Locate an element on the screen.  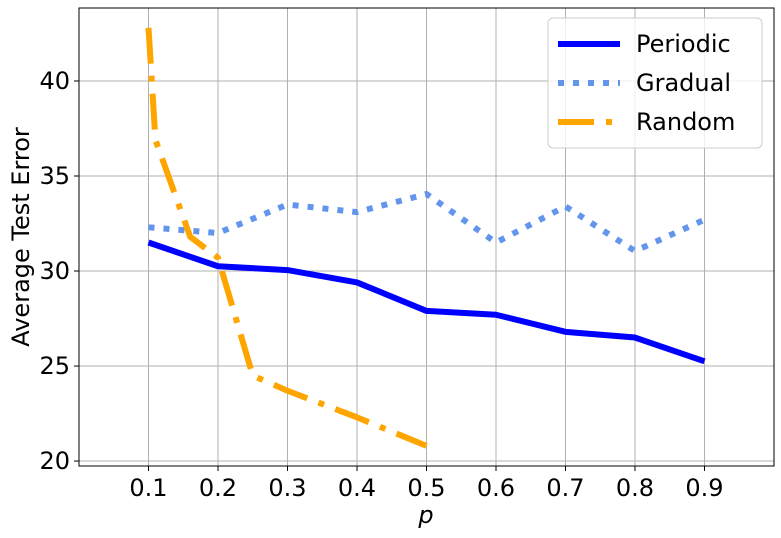
legend: Periodic Gradual Random is located at coordinates (655, 83).